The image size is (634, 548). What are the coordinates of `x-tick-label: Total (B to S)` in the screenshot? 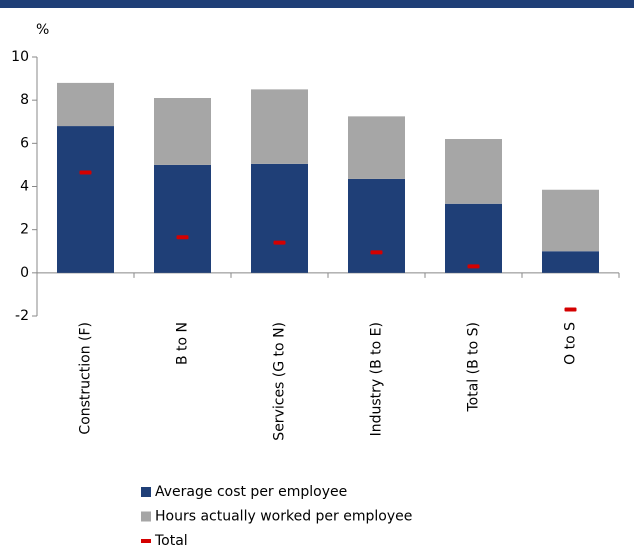 It's located at (474, 367).